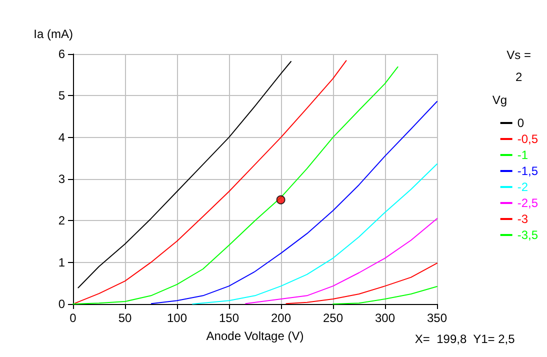 Image resolution: width=547 pixels, height=357 pixels. I want to click on legend-title: Vg, so click(500, 100).